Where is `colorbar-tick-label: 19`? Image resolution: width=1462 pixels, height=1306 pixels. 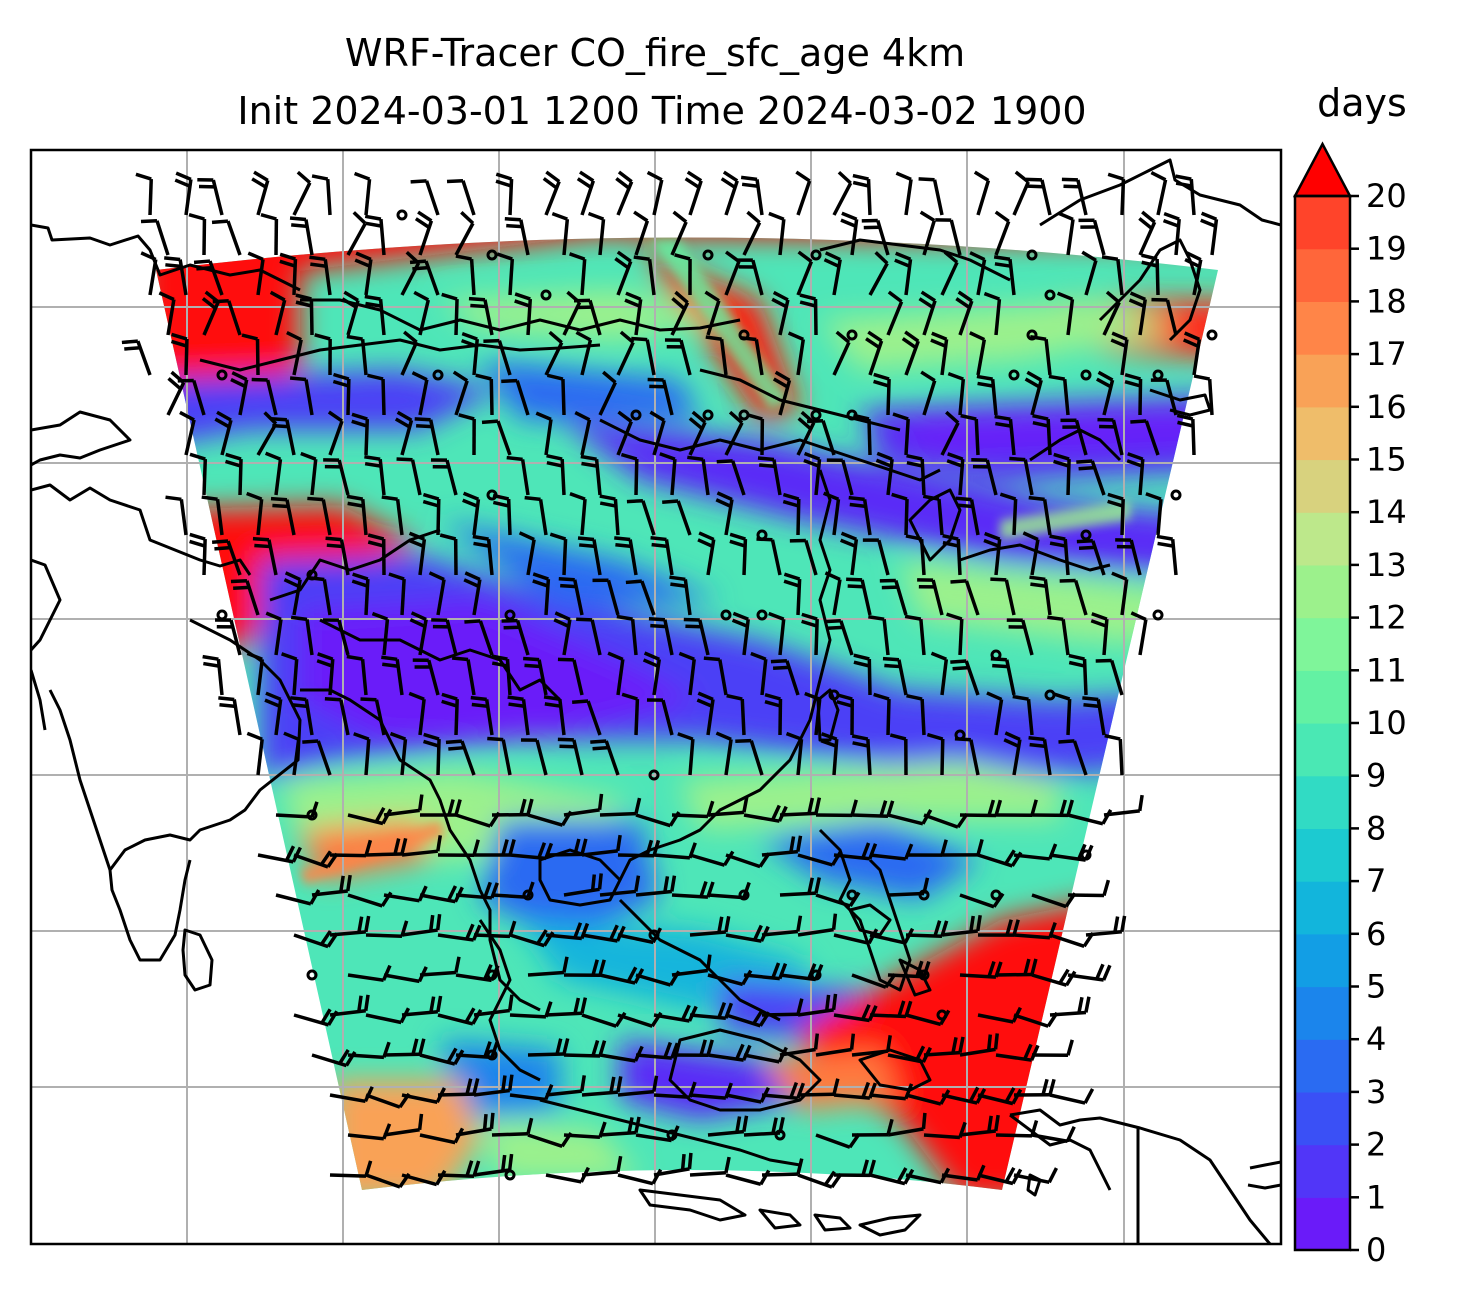
colorbar-tick-label: 19 is located at coordinates (1386, 249).